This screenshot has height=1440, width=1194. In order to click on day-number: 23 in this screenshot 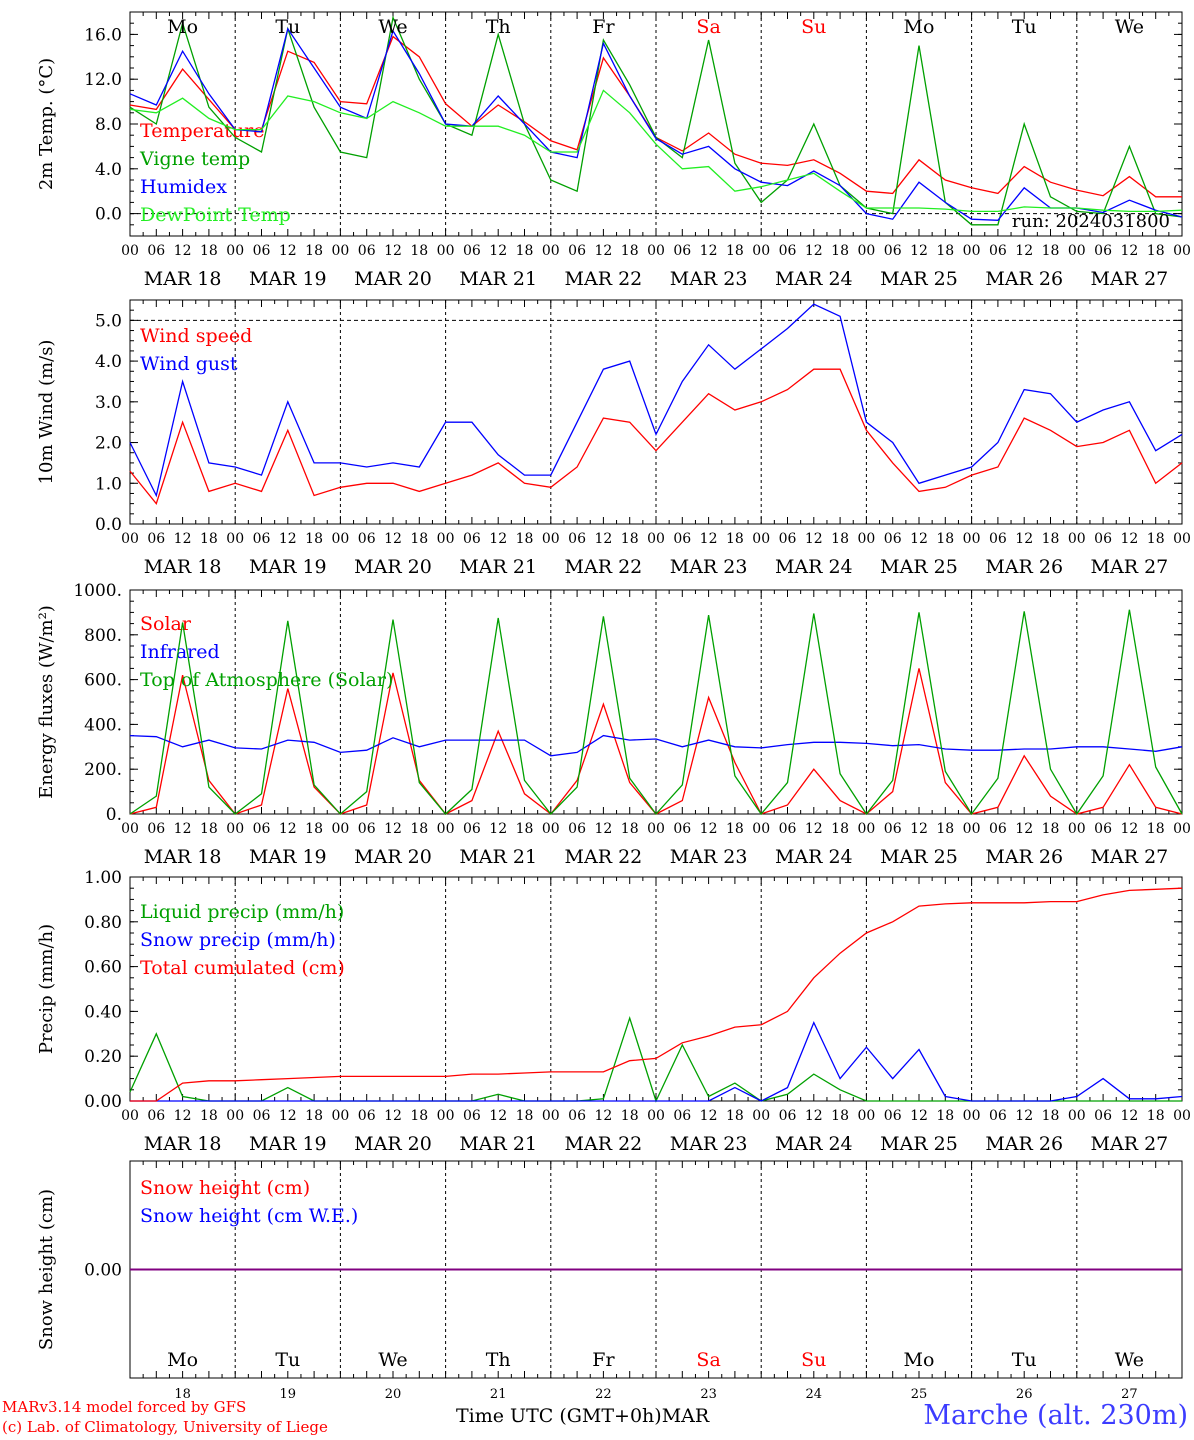, I will do `click(708, 1394)`.